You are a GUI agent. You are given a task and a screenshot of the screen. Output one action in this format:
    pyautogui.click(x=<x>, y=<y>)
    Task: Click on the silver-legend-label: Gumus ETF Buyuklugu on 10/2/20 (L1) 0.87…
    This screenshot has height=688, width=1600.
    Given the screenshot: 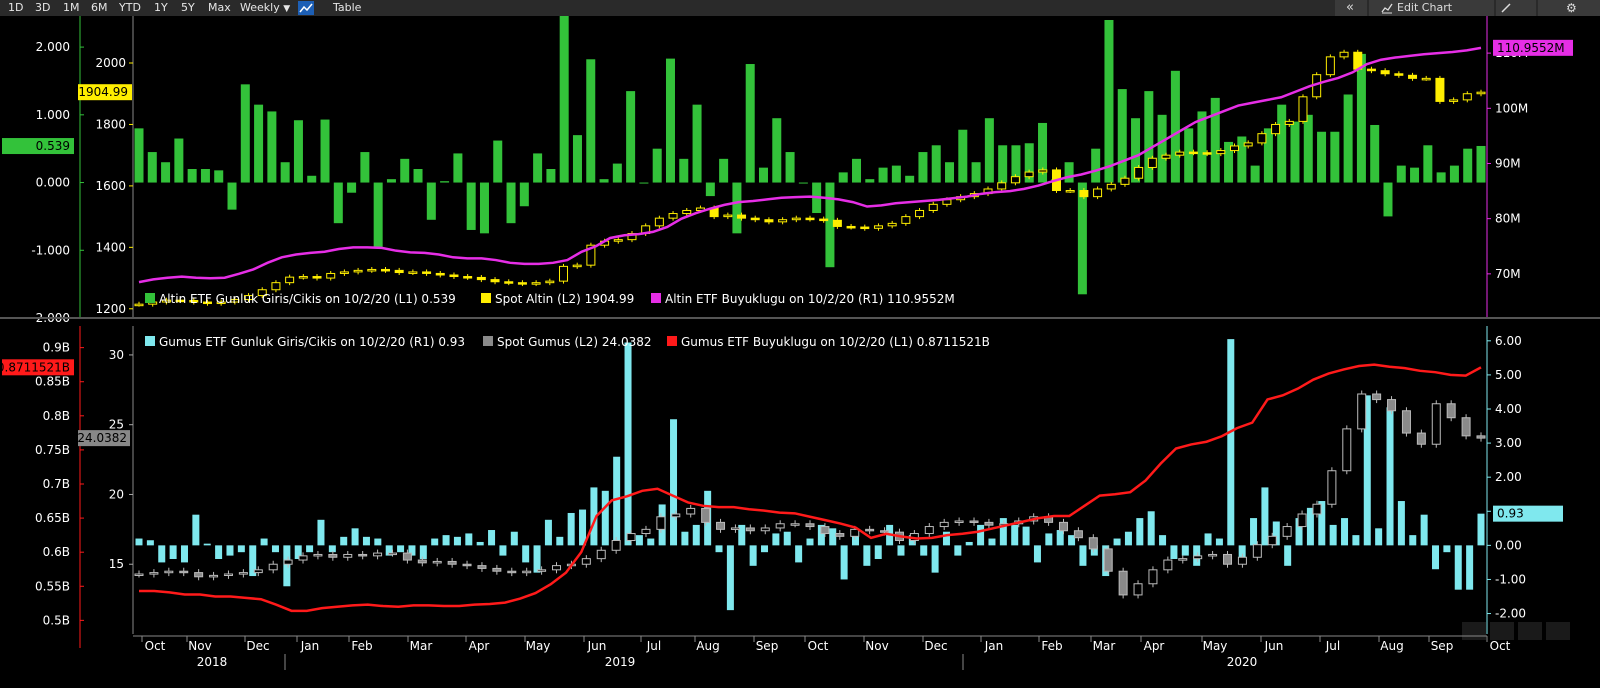 What is the action you would take?
    pyautogui.click(x=835, y=342)
    